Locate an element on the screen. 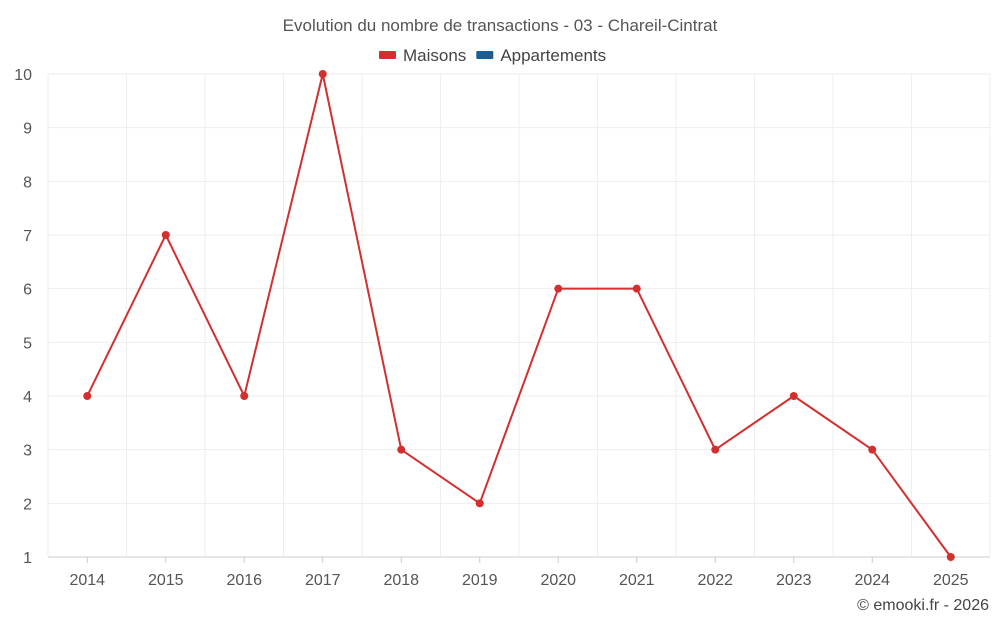 This screenshot has height=625, width=1000. legend-label: Appartements is located at coordinates (553, 55).